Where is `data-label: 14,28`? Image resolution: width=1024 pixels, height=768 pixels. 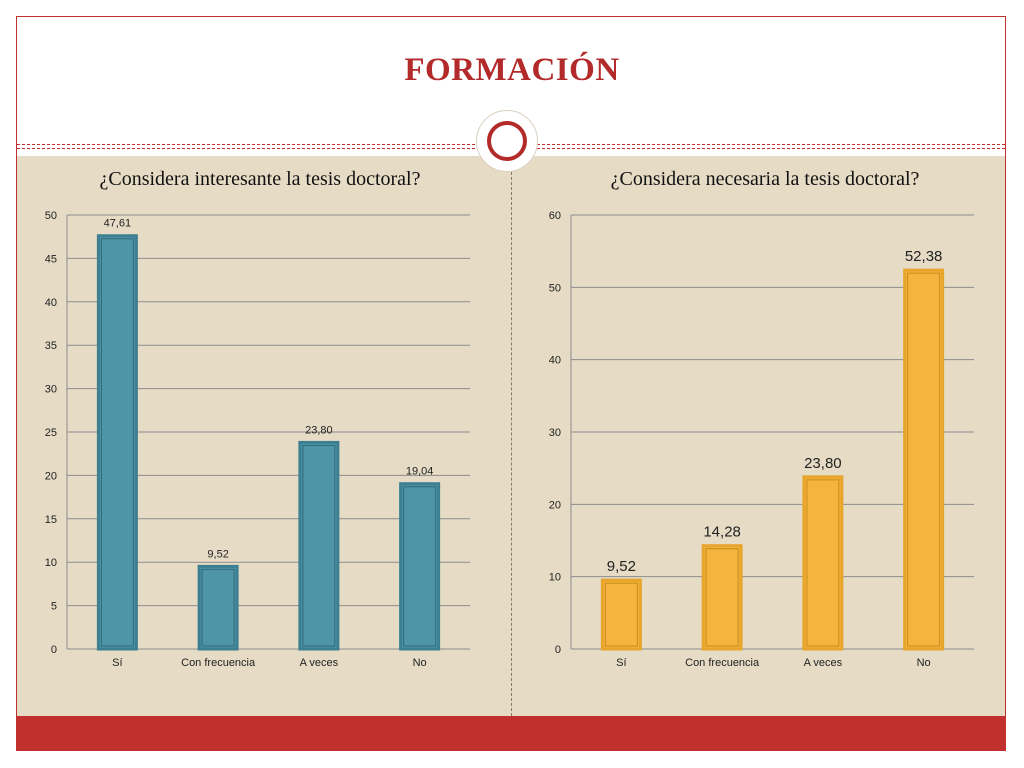
data-label: 14,28 is located at coordinates (722, 532).